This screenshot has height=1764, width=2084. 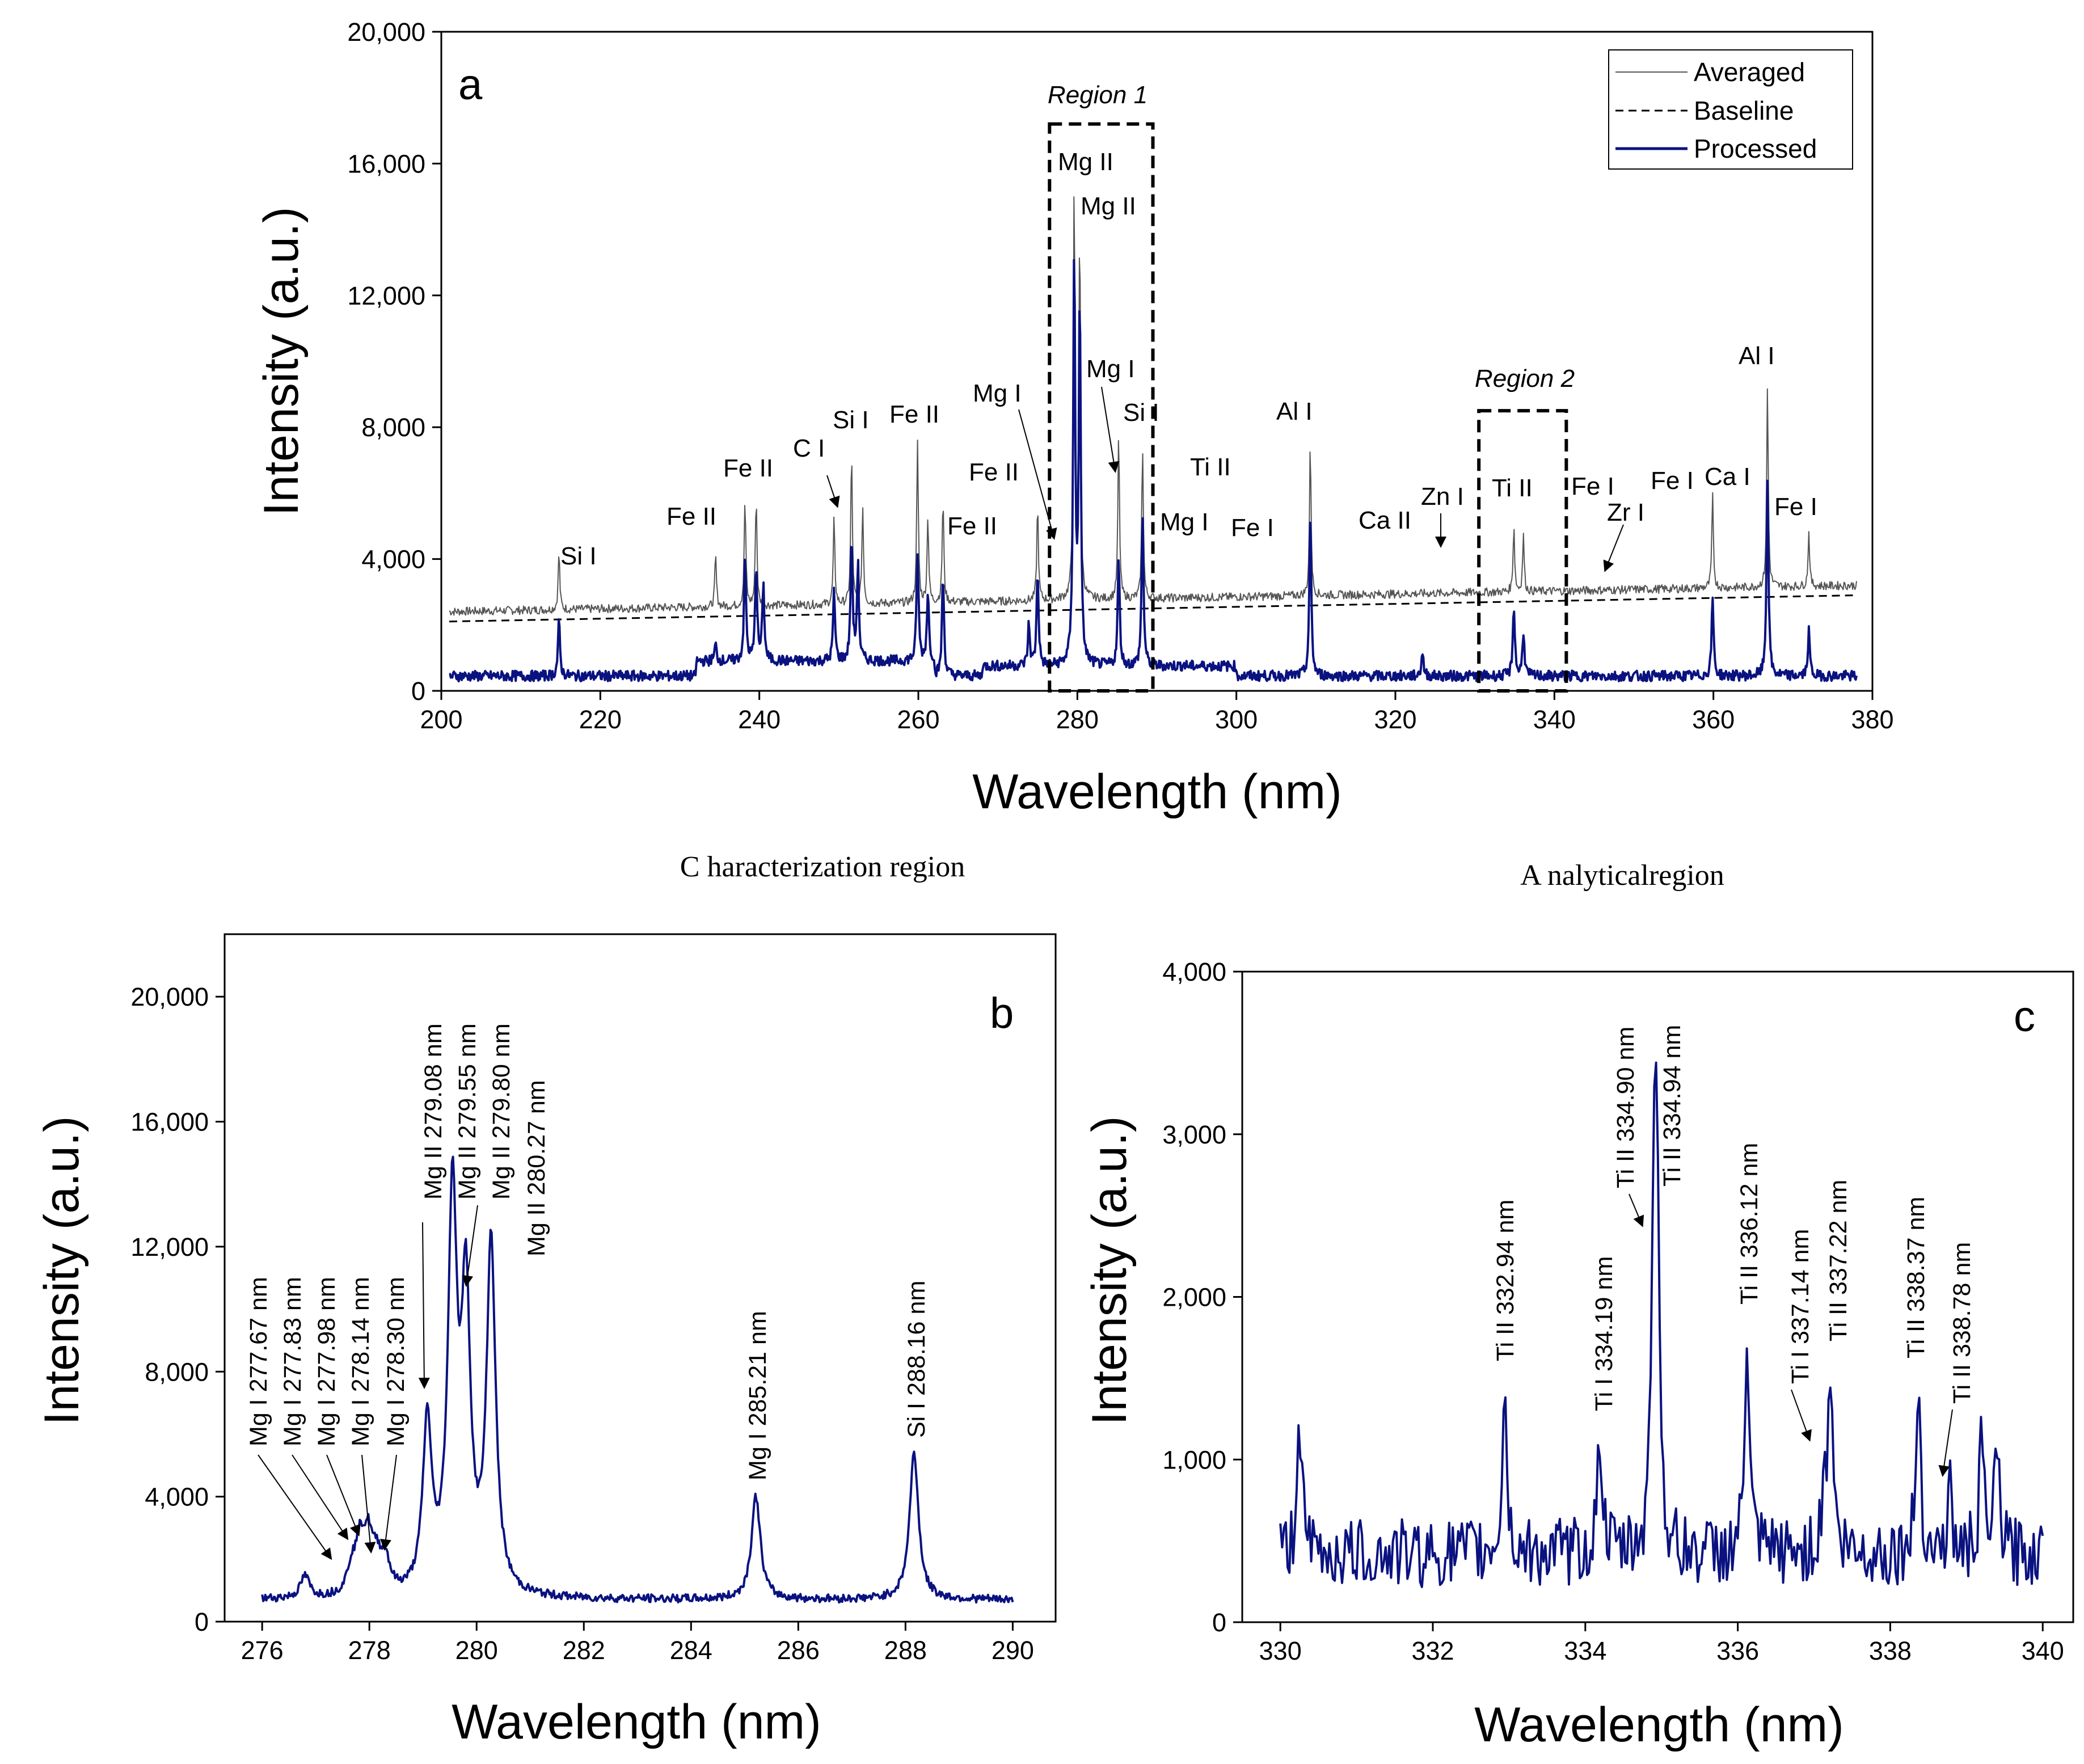 I want to click on annot-mg-i-285-21: Mg I 285.21 nm, so click(x=757, y=1395).